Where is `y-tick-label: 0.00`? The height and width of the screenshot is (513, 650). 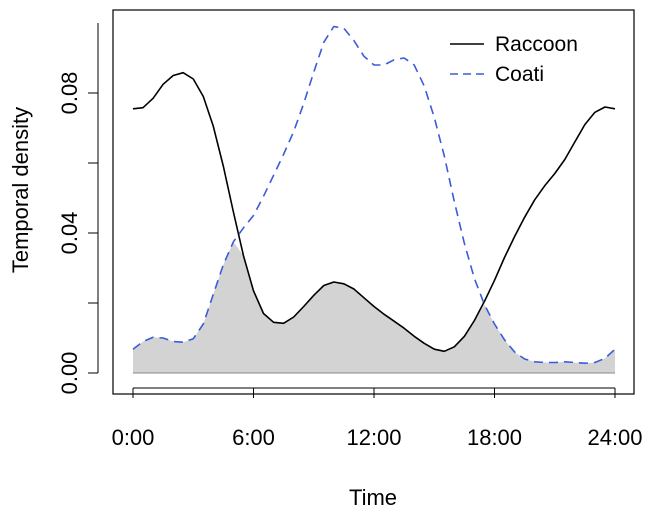
y-tick-label: 0.00 is located at coordinates (69, 373).